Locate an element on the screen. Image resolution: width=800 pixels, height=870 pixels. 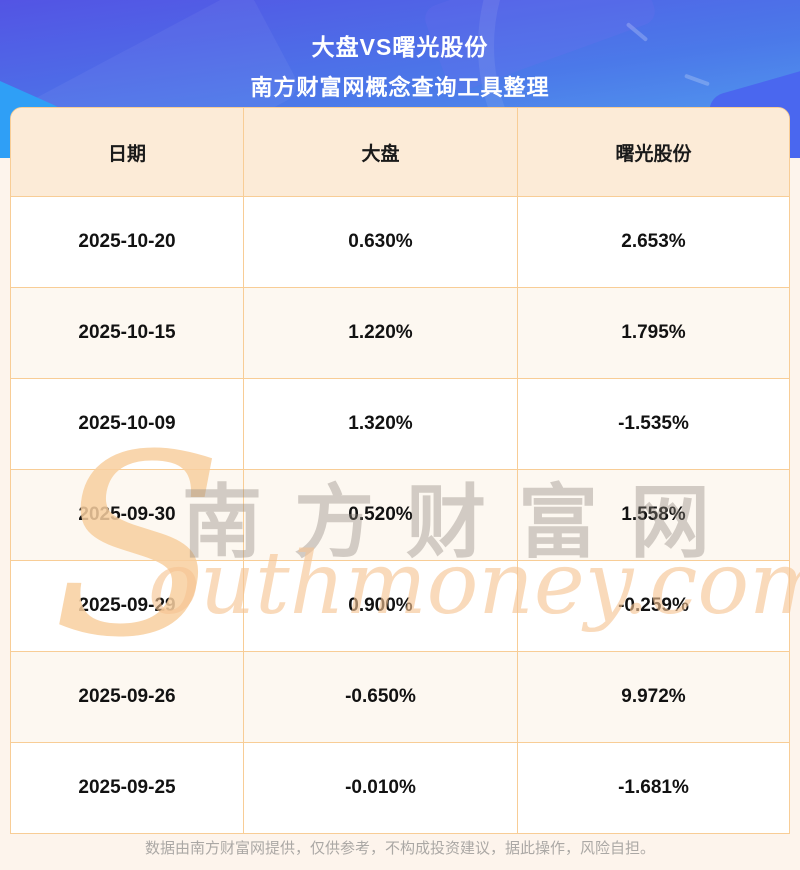
column-header-market: 大盘 is located at coordinates (381, 152).